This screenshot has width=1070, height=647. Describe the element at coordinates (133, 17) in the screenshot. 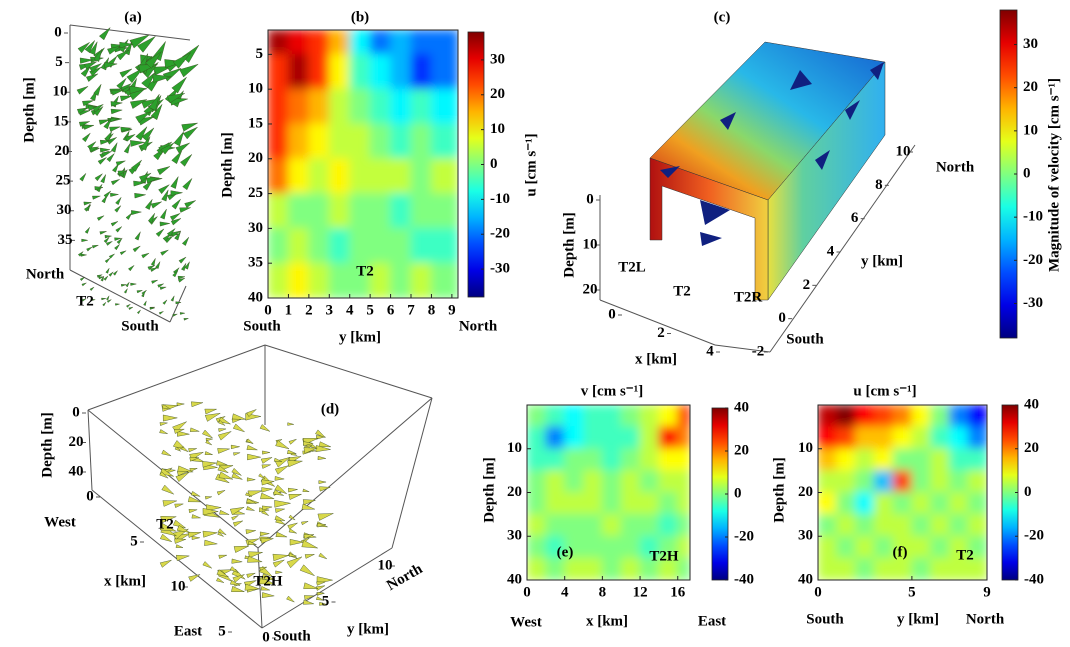

I see `panel-label: (a)` at that location.